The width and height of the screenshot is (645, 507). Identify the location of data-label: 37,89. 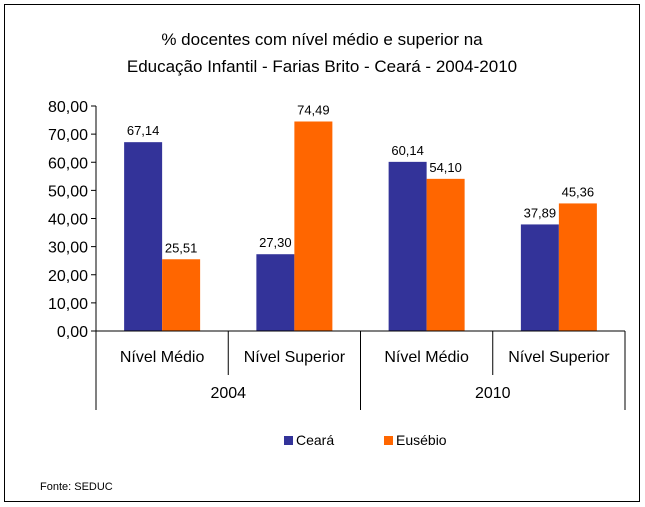
(540, 212).